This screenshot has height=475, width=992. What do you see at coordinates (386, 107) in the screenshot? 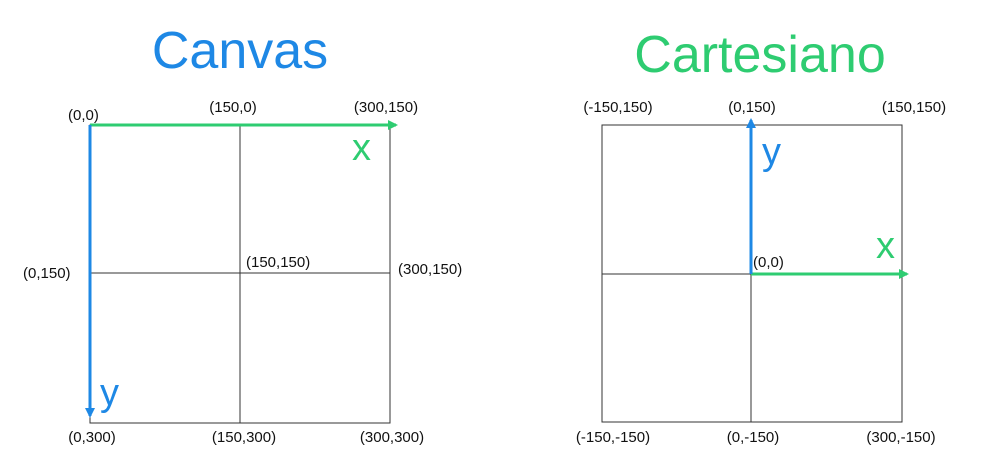
I see `canvas-label-top-right: (300,150)` at bounding box center [386, 107].